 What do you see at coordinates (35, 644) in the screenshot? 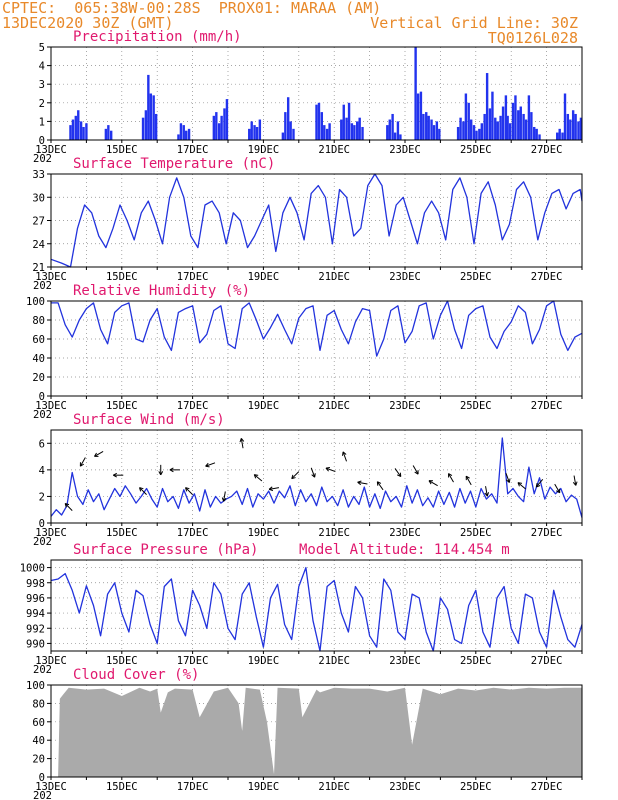
I see `y-tick-label: 990` at bounding box center [35, 644].